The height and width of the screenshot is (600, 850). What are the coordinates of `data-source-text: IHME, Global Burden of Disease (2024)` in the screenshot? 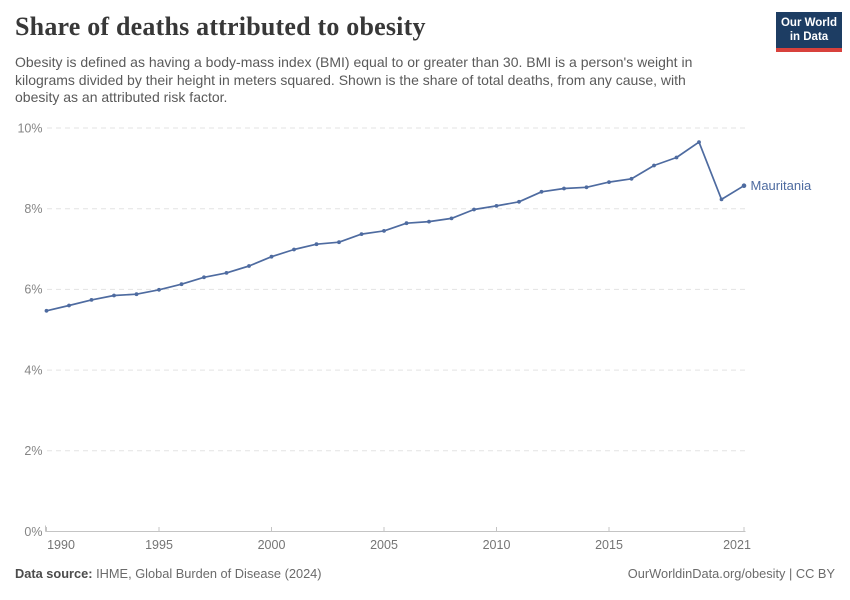 It's located at (207, 573).